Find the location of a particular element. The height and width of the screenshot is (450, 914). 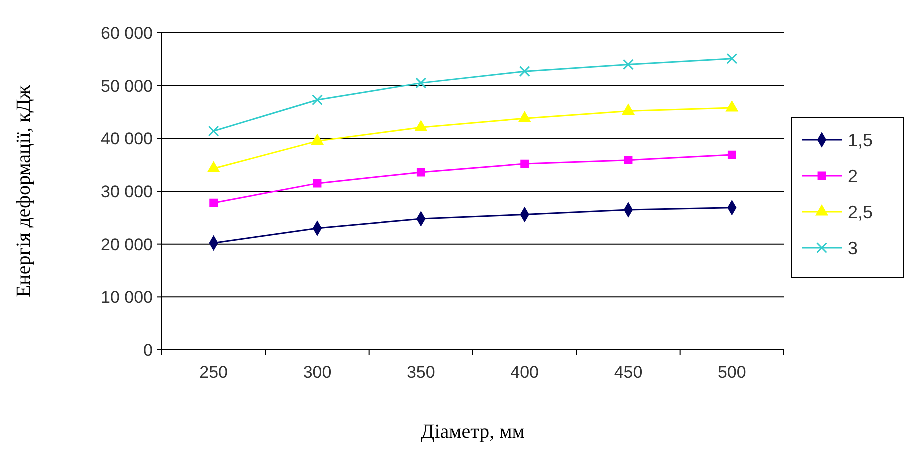

x-axis-title: Діаметр, мм is located at coordinates (473, 432).